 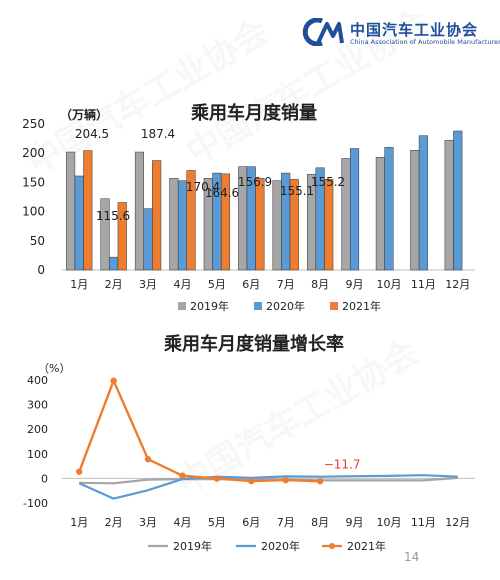 What do you see at coordinates (320, 522) in the screenshot?
I see `line-x-tick-label: 8月` at bounding box center [320, 522].